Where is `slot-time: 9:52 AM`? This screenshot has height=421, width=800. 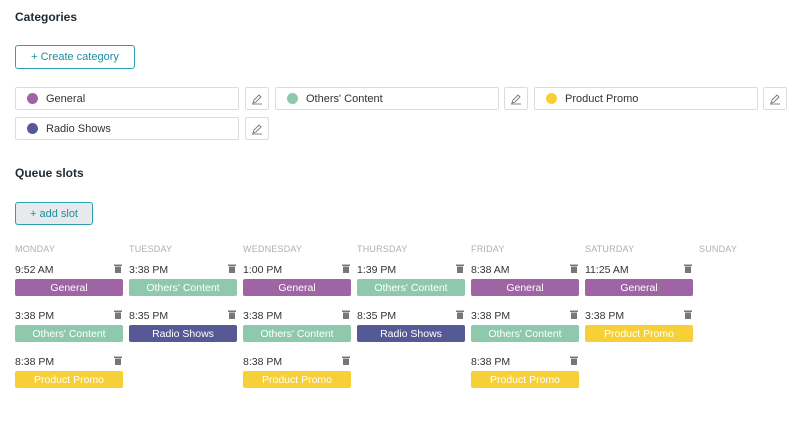
slot-time: 9:52 AM is located at coordinates (34, 270).